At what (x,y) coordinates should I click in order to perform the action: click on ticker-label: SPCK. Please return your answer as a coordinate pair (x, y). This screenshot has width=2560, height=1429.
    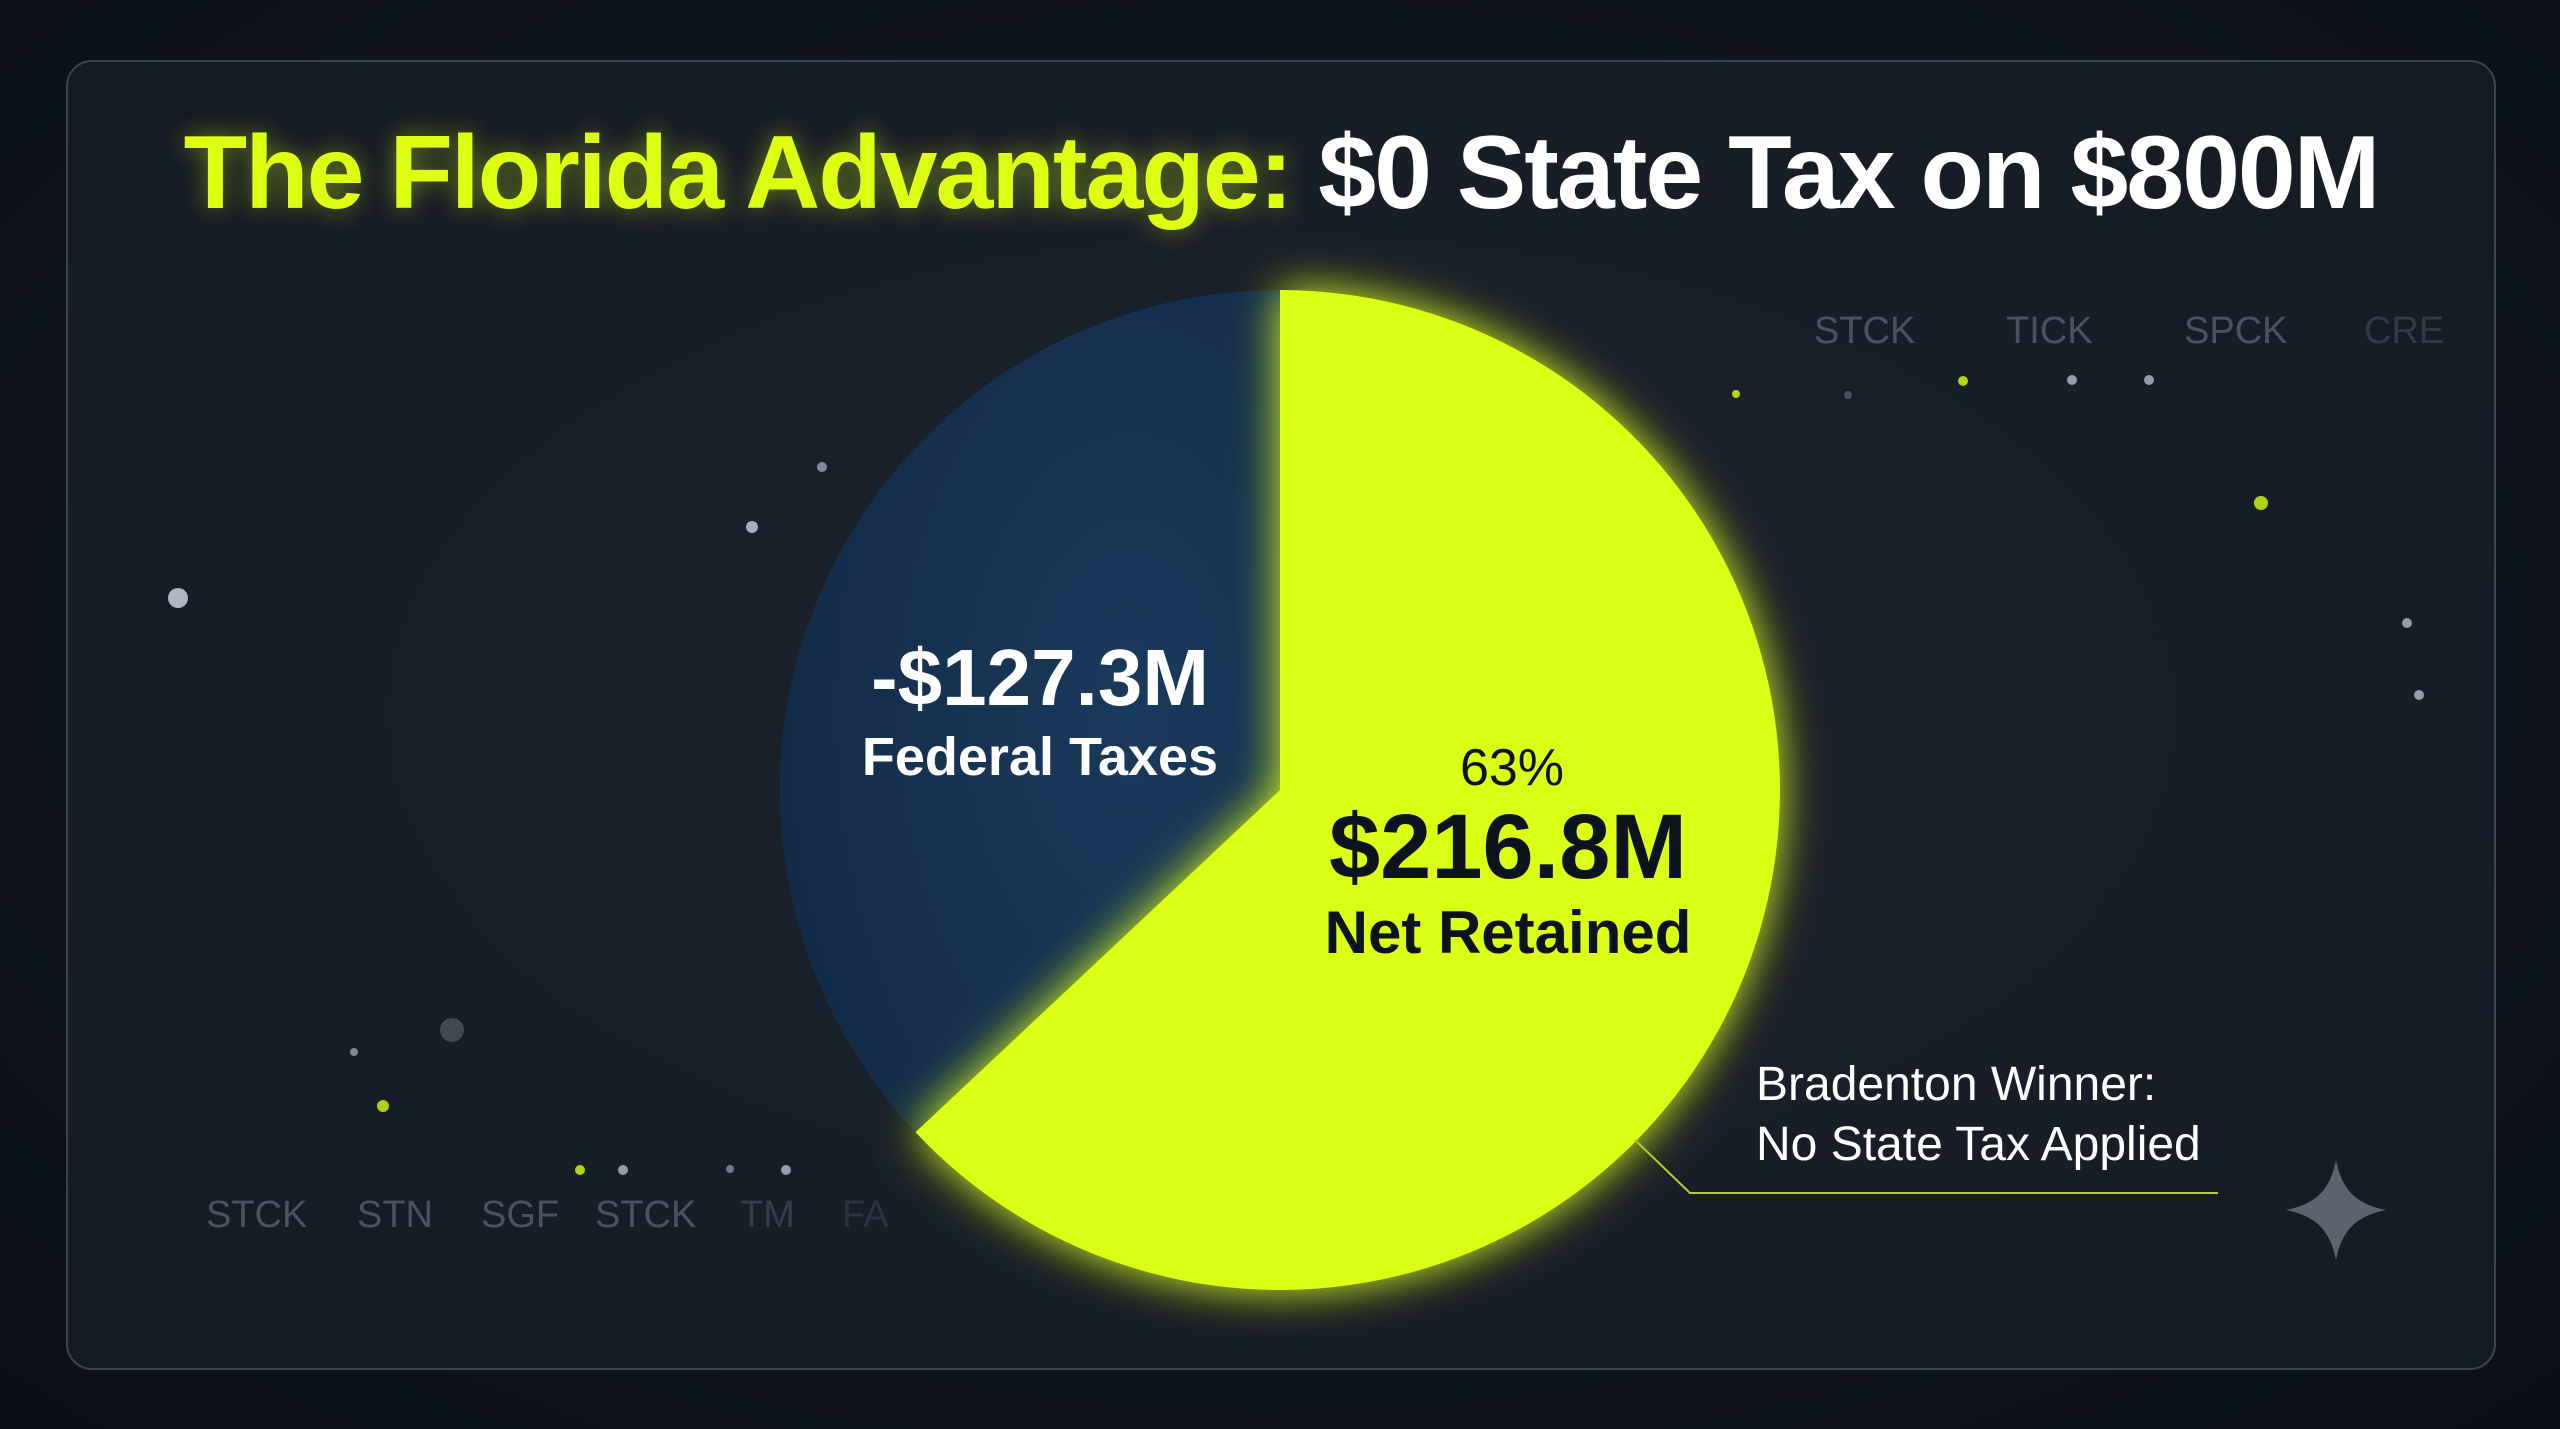
    Looking at the image, I should click on (2235, 331).